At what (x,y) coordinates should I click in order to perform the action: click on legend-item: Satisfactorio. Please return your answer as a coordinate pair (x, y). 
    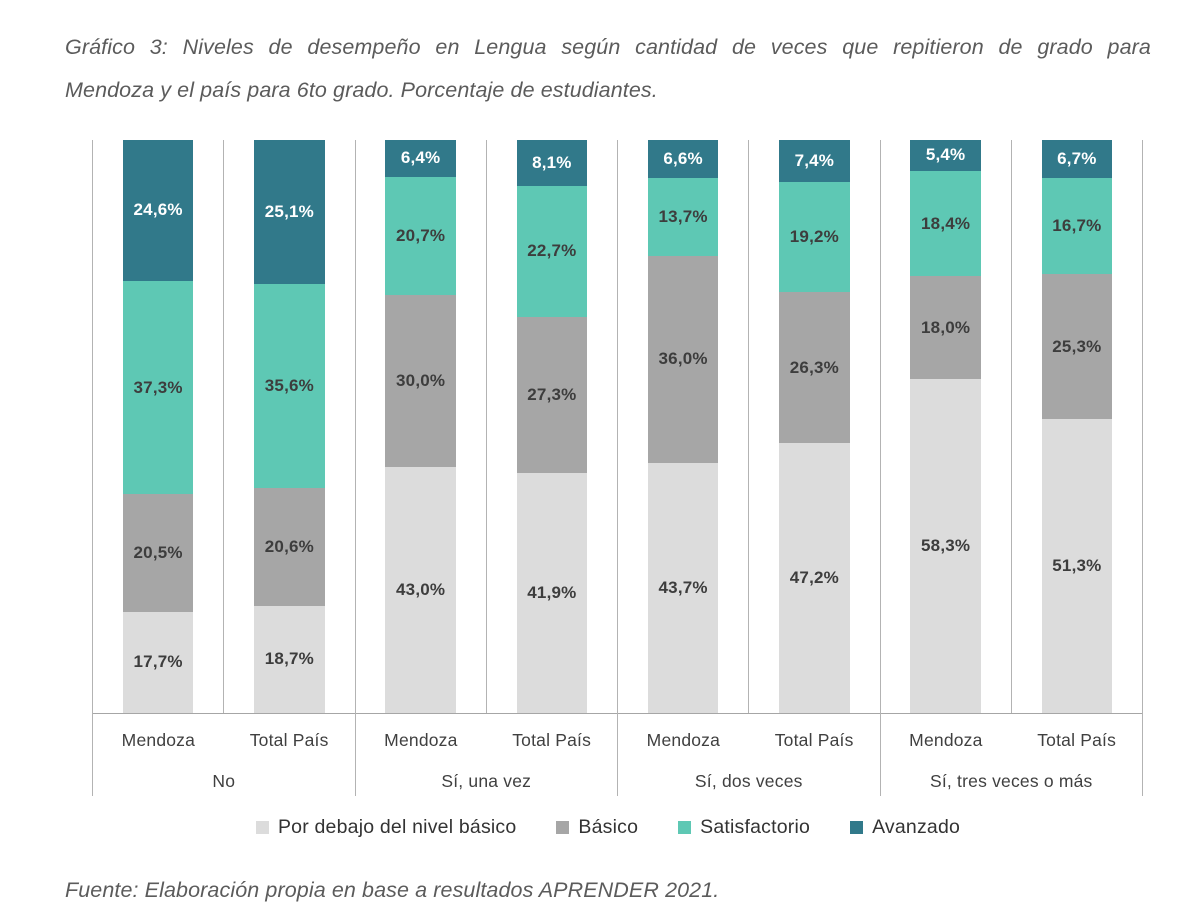
    Looking at the image, I should click on (744, 827).